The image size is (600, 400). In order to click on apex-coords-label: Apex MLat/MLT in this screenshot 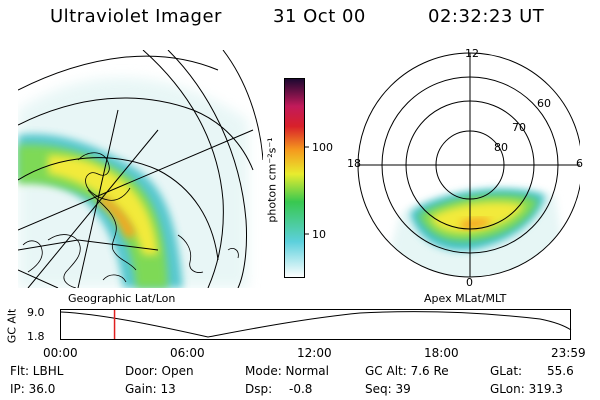, I will do `click(465, 298)`.